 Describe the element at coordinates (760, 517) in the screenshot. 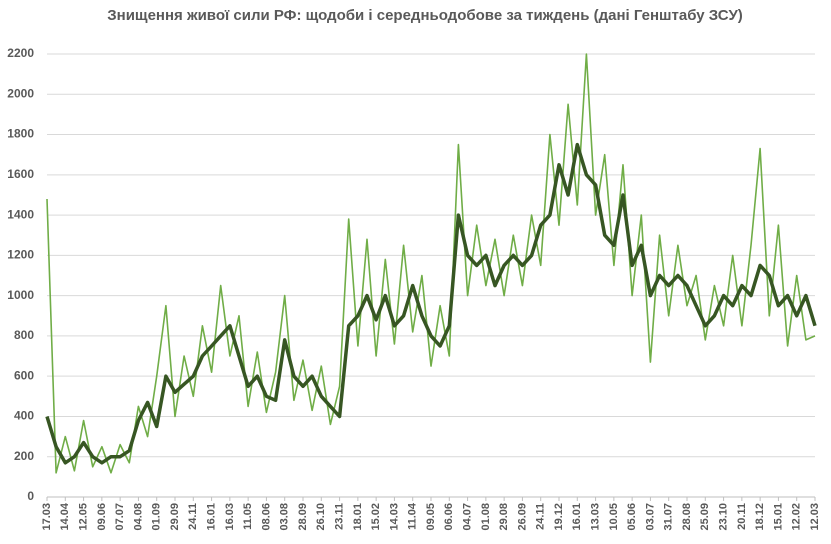

I see `x-tick-label: 18.12` at that location.